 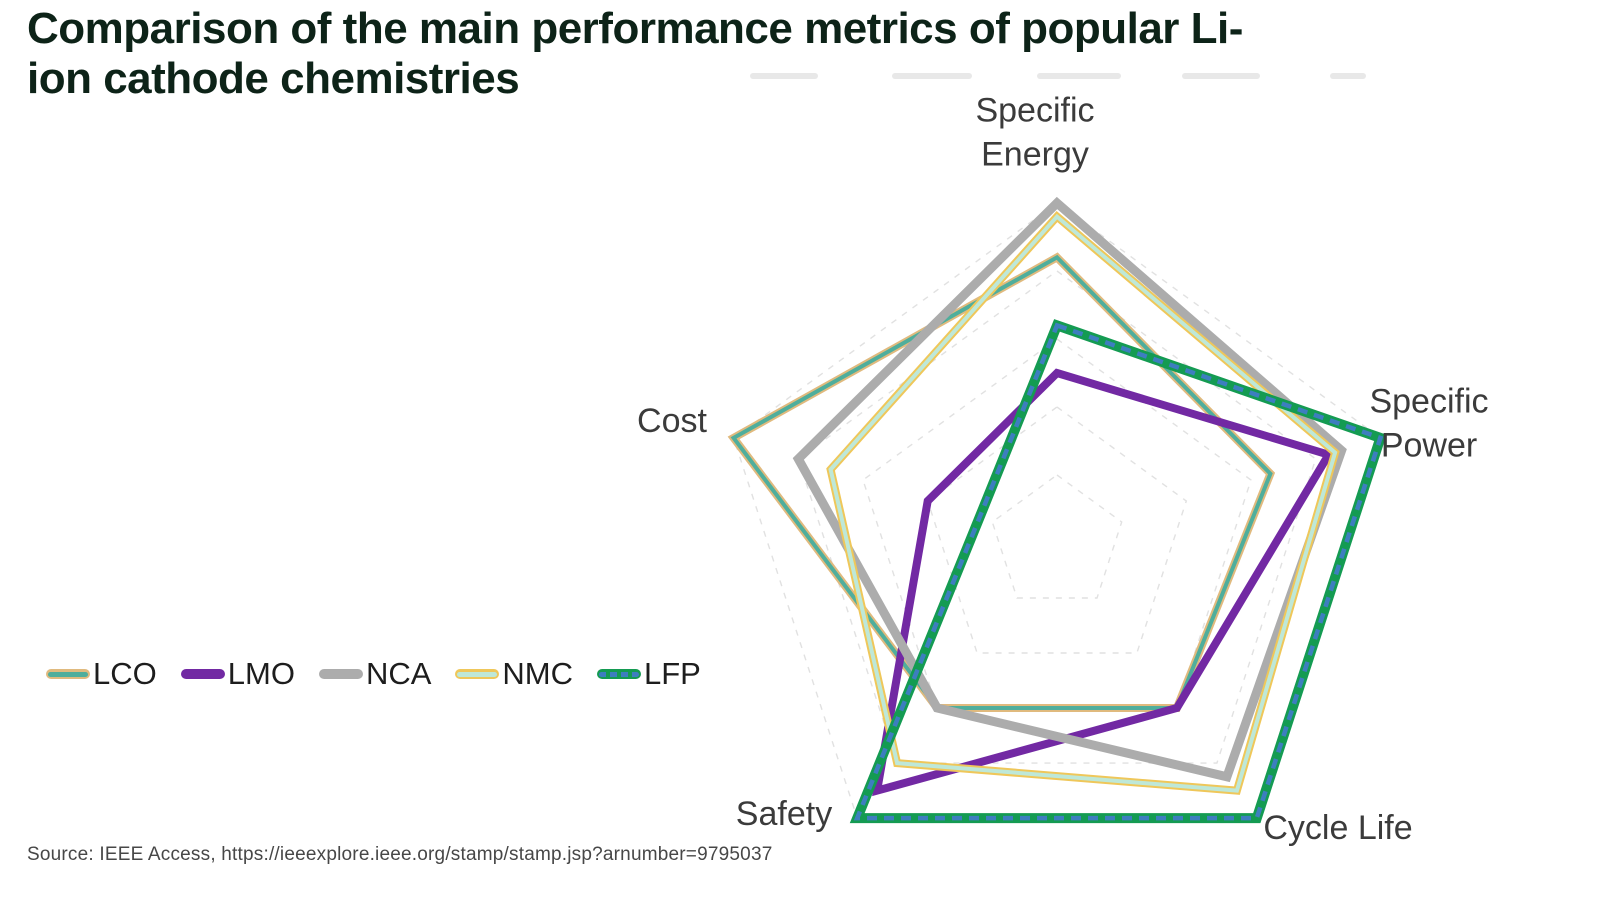 What do you see at coordinates (125, 673) in the screenshot?
I see `legend-label: LCO` at bounding box center [125, 673].